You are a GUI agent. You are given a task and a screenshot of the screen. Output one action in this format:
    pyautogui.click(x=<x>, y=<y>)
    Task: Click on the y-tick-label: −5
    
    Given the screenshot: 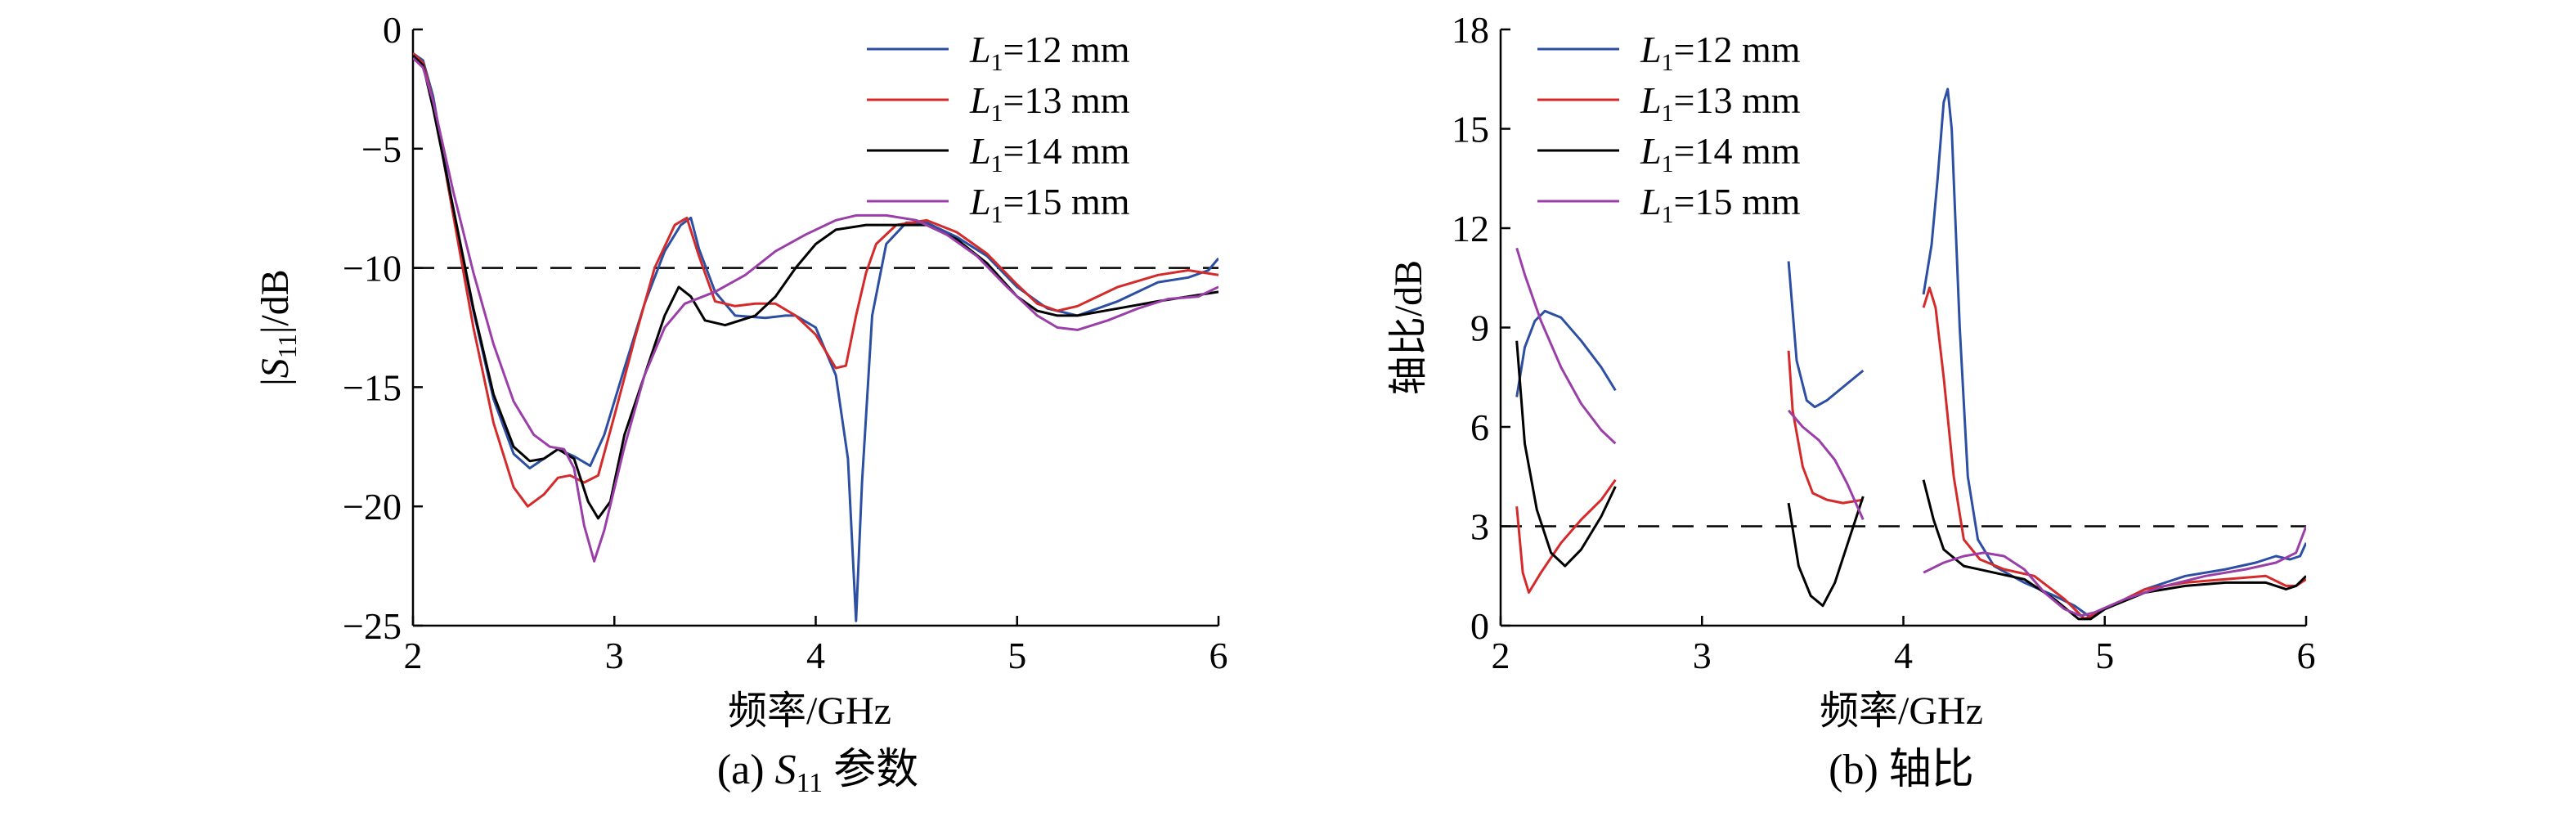 What is the action you would take?
    pyautogui.click(x=382, y=149)
    